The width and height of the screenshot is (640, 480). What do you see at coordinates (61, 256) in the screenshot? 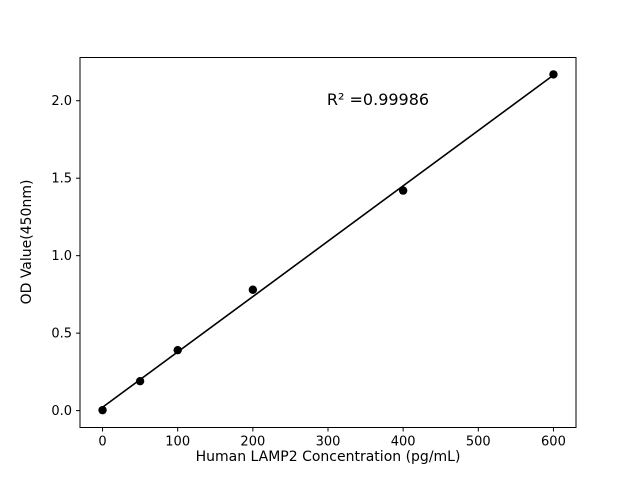
I see `y-tick-label: 1.0` at bounding box center [61, 256].